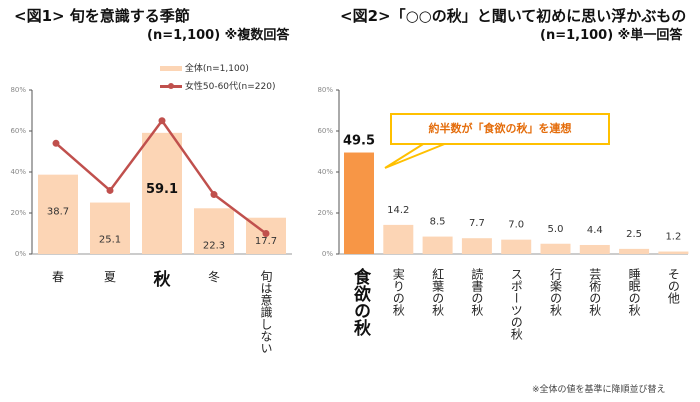  Describe the element at coordinates (673, 237) in the screenshot. I see `bar-value-label: 1.2` at that location.